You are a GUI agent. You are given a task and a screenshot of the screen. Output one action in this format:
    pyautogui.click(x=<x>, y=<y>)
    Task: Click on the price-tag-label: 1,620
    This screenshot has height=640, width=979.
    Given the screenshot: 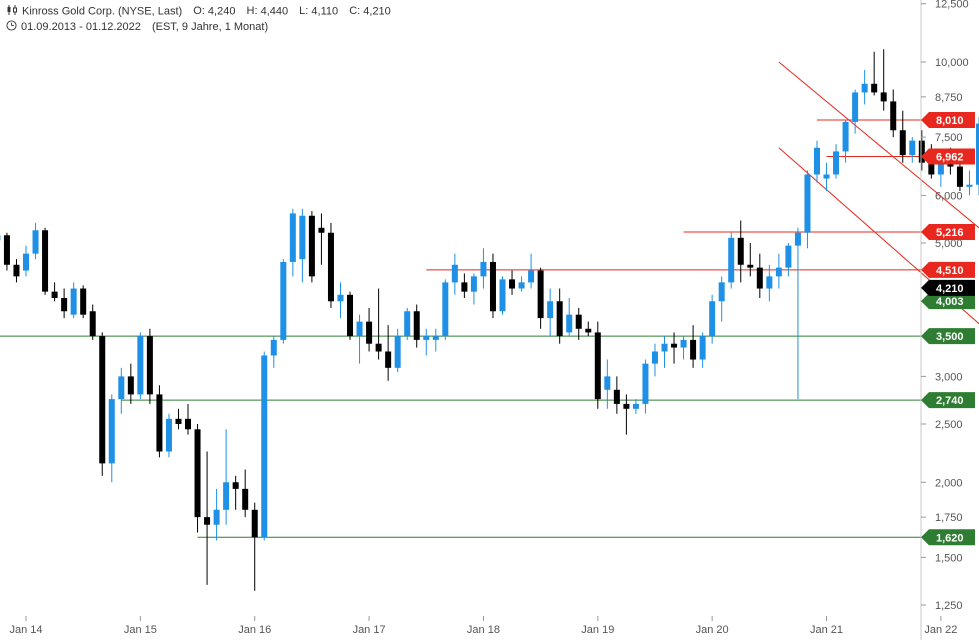 What is the action you would take?
    pyautogui.click(x=950, y=538)
    